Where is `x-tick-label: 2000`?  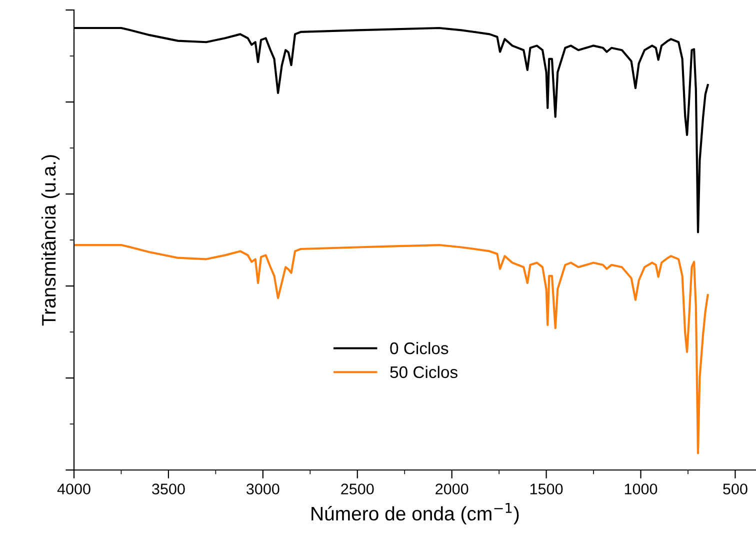
x-tick-label: 2000 is located at coordinates (452, 489).